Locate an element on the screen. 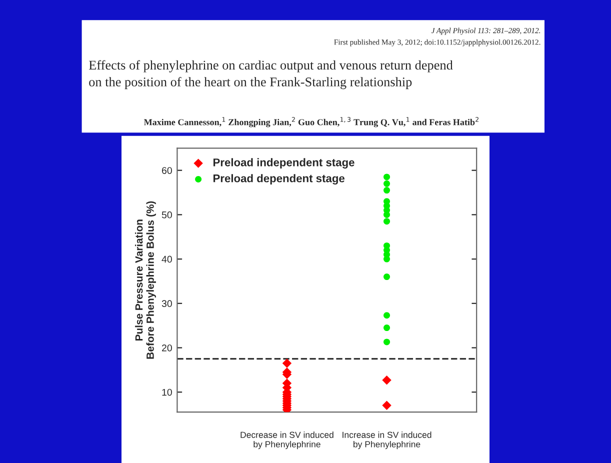 The image size is (611, 463). chart-title: Effects of phenylephrine on cardiac output and venous return depend on the position of the heart on the Frank-Starling relationship is located at coordinates (270, 75).